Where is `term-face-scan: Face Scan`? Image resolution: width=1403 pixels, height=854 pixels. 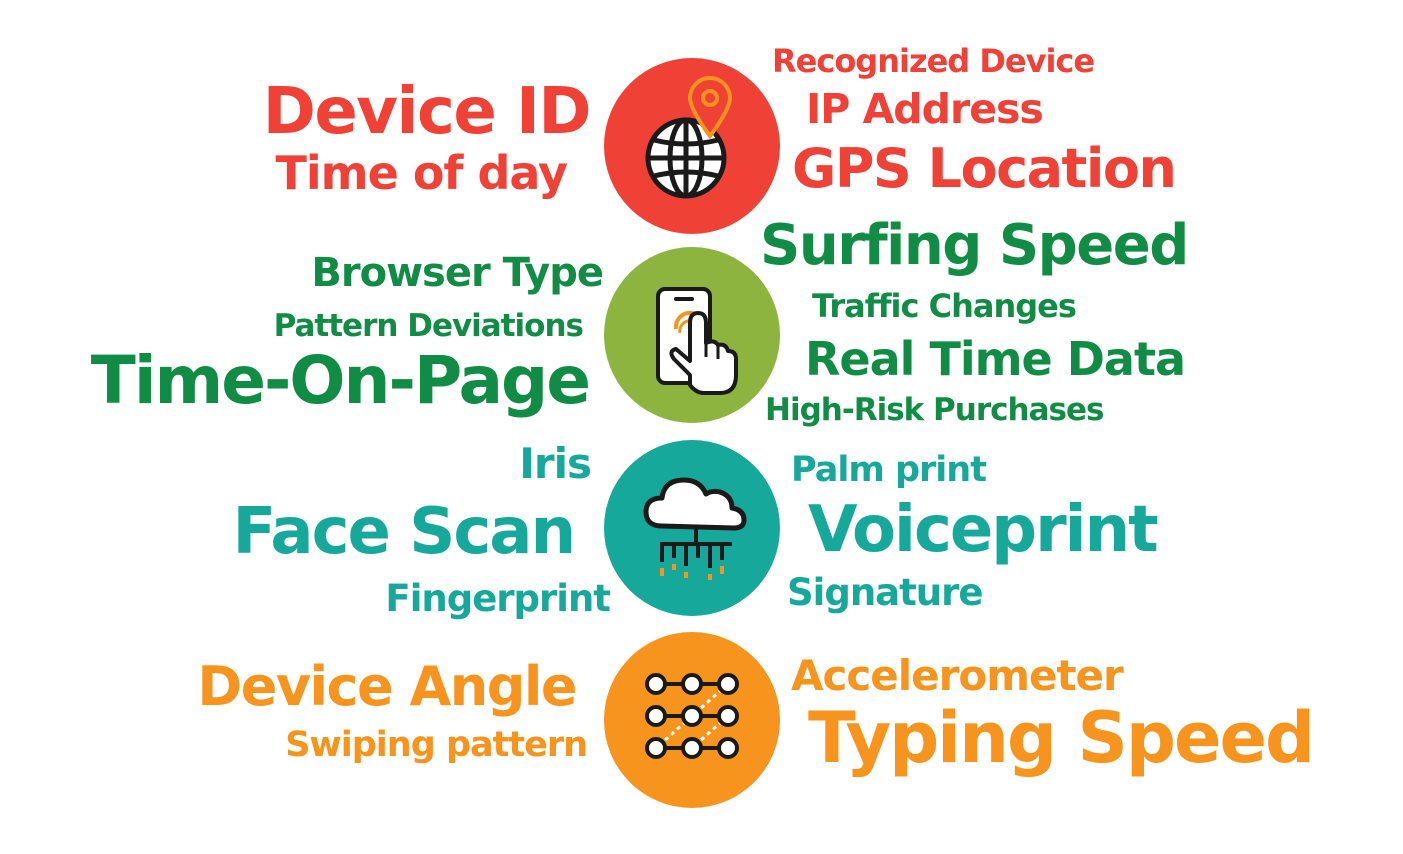
term-face-scan: Face Scan is located at coordinates (404, 532).